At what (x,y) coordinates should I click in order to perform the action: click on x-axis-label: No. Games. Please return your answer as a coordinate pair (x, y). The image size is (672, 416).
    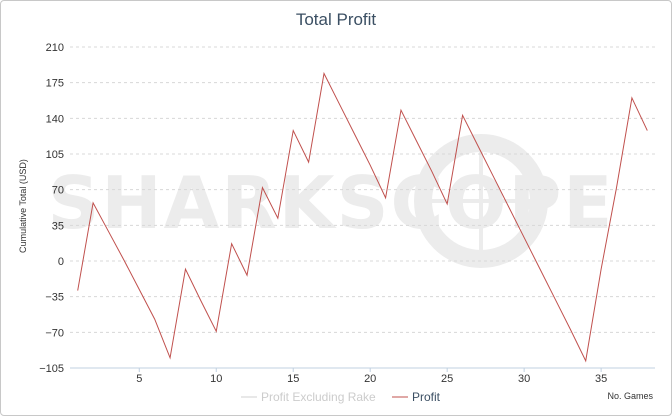
    Looking at the image, I should click on (630, 396).